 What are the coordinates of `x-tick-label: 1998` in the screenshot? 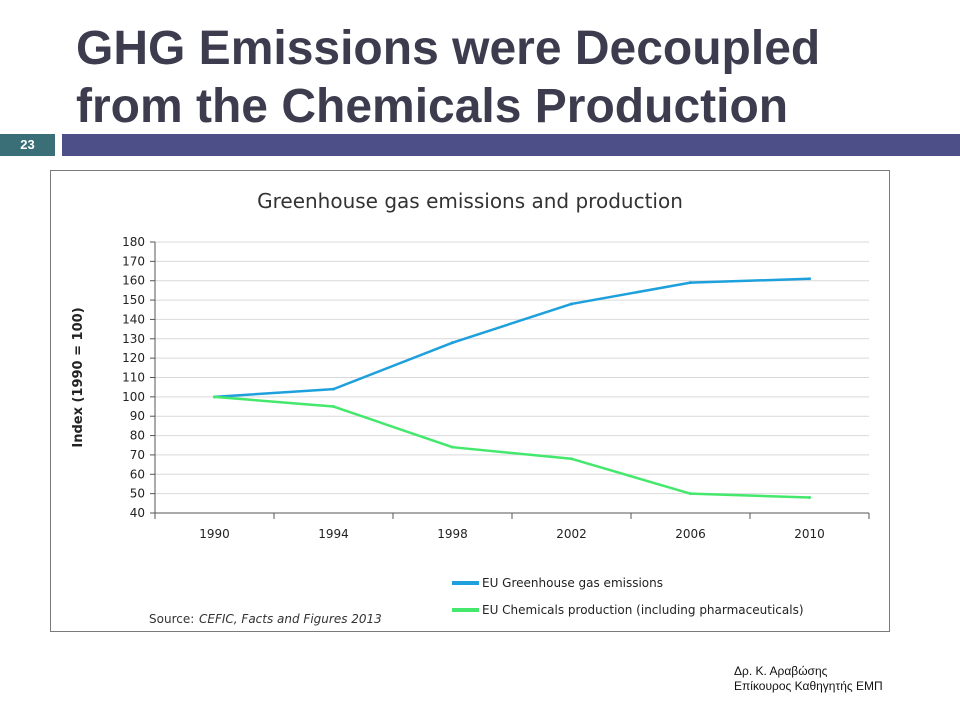 It's located at (452, 534).